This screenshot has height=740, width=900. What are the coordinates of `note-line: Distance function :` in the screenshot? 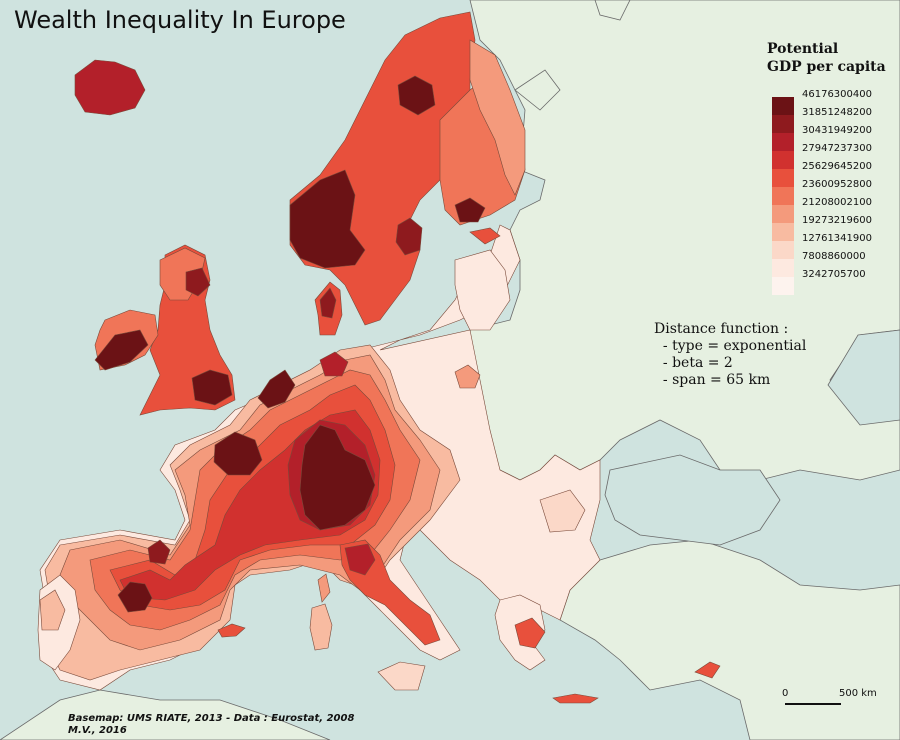 It's located at (721, 329).